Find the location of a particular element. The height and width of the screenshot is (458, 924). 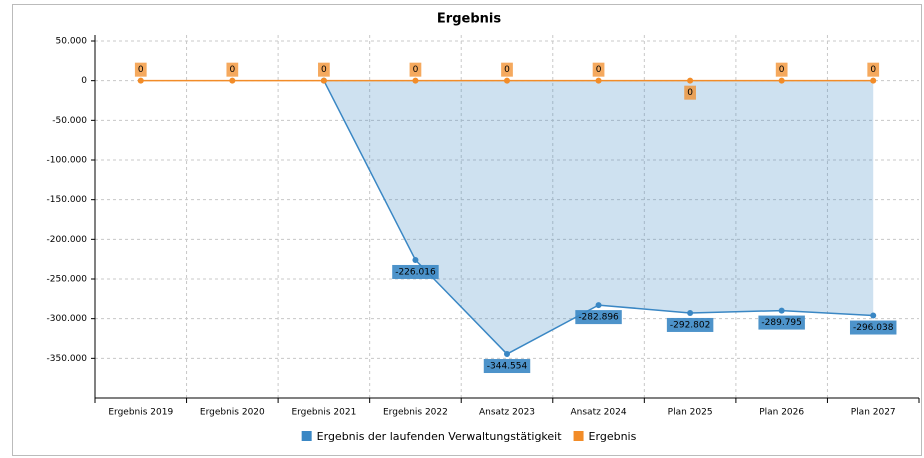

y-tick-label: 0 is located at coordinates (84, 81).